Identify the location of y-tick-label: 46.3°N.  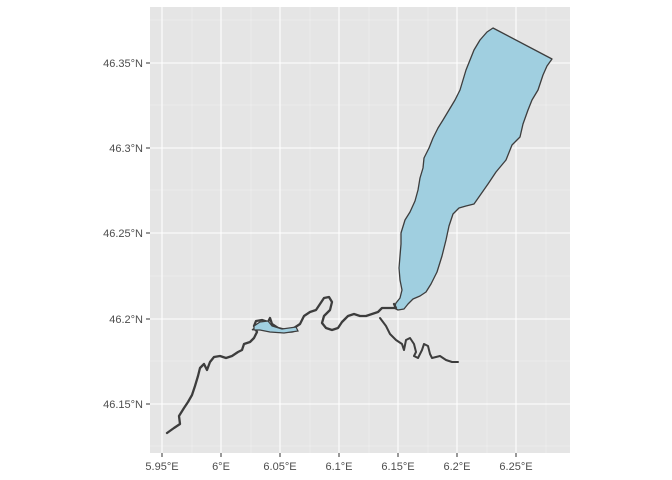
(126, 149).